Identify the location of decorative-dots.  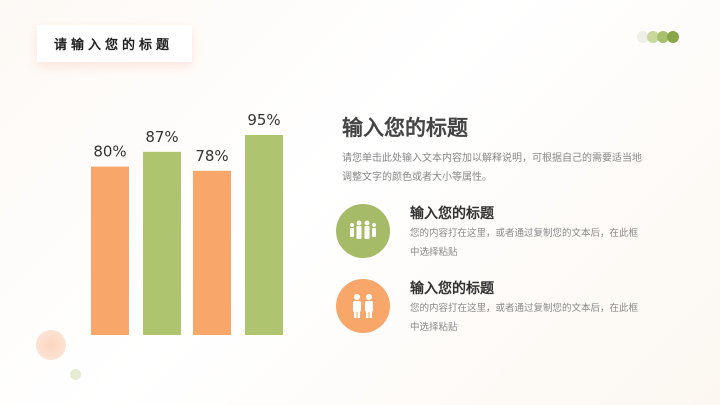
(658, 37).